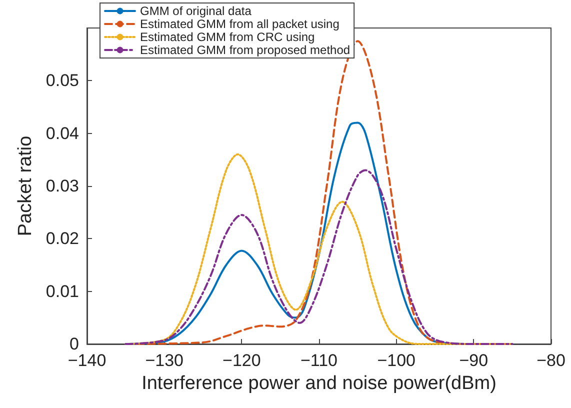 The height and width of the screenshot is (408, 571). What do you see at coordinates (473, 360) in the screenshot?
I see `x-tick-label: −90` at bounding box center [473, 360].